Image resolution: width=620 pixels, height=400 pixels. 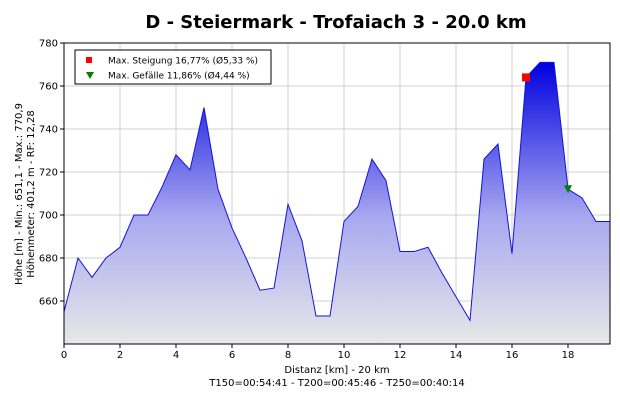 What do you see at coordinates (456, 355) in the screenshot?
I see `x-tick-label-7: 14` at bounding box center [456, 355].